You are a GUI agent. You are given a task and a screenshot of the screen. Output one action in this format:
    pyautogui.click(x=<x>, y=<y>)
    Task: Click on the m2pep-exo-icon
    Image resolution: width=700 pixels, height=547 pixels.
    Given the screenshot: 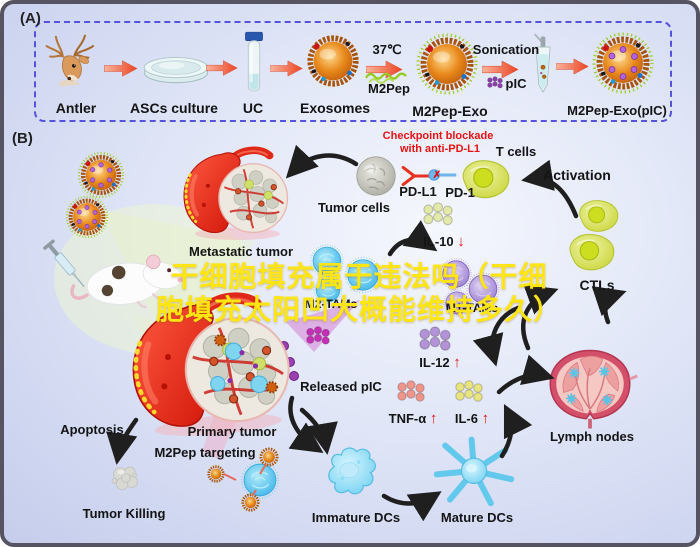 What is the action you would take?
    pyautogui.click(x=447, y=64)
    